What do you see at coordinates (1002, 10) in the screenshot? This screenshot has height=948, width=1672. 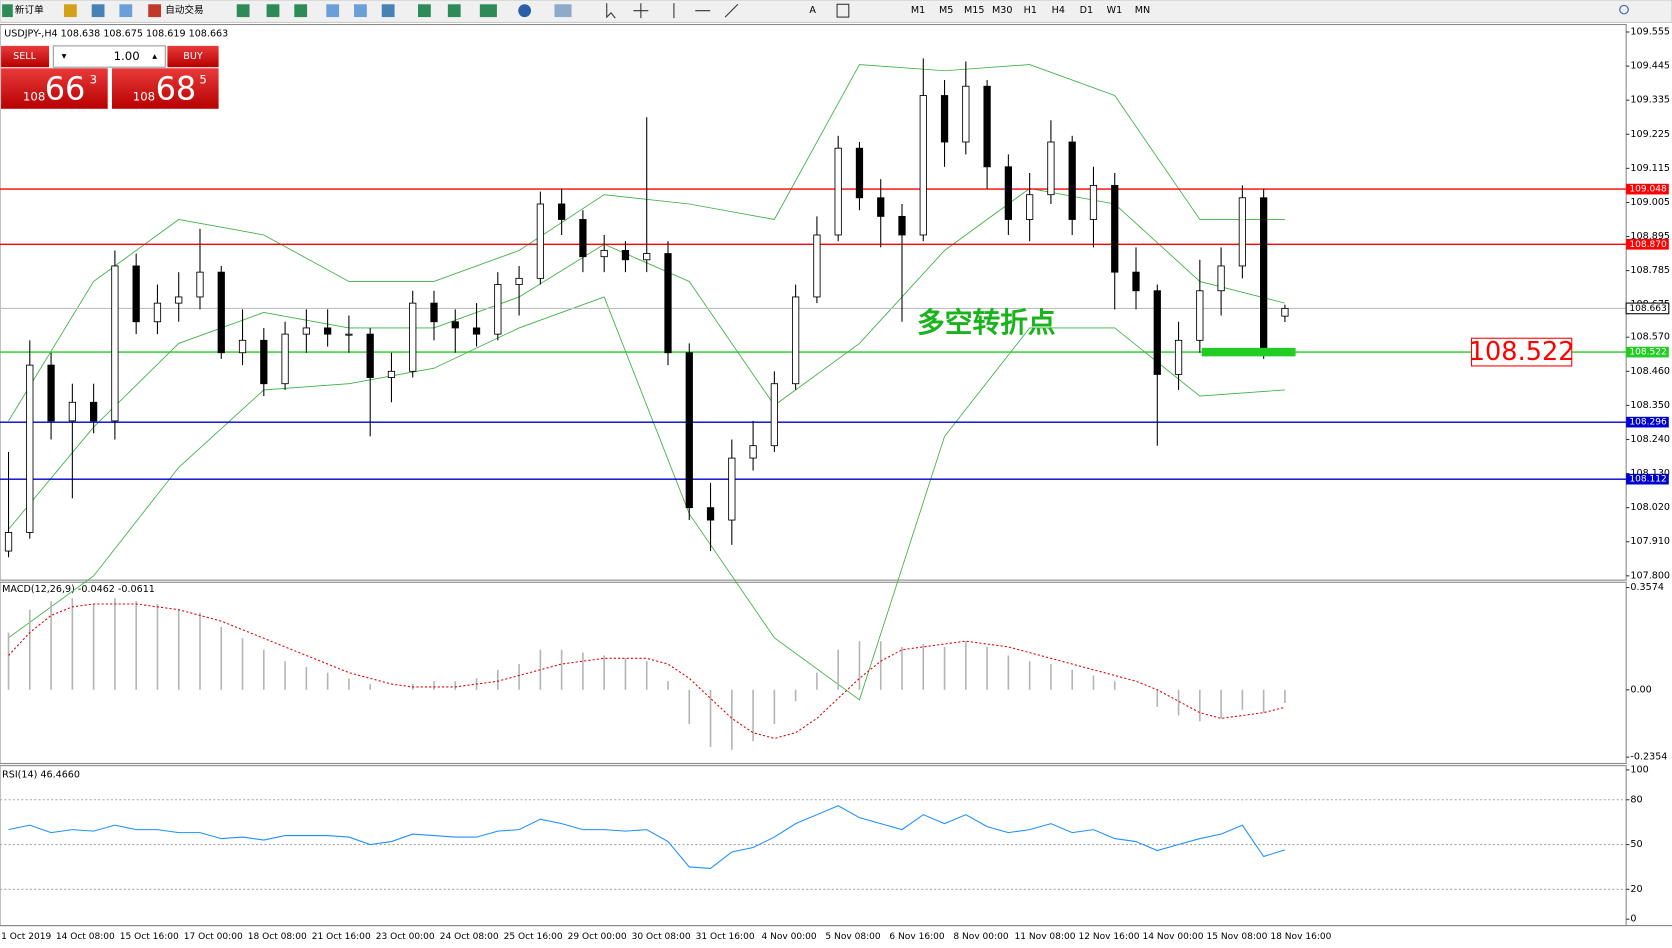 I see `timeframe: M30` at bounding box center [1002, 10].